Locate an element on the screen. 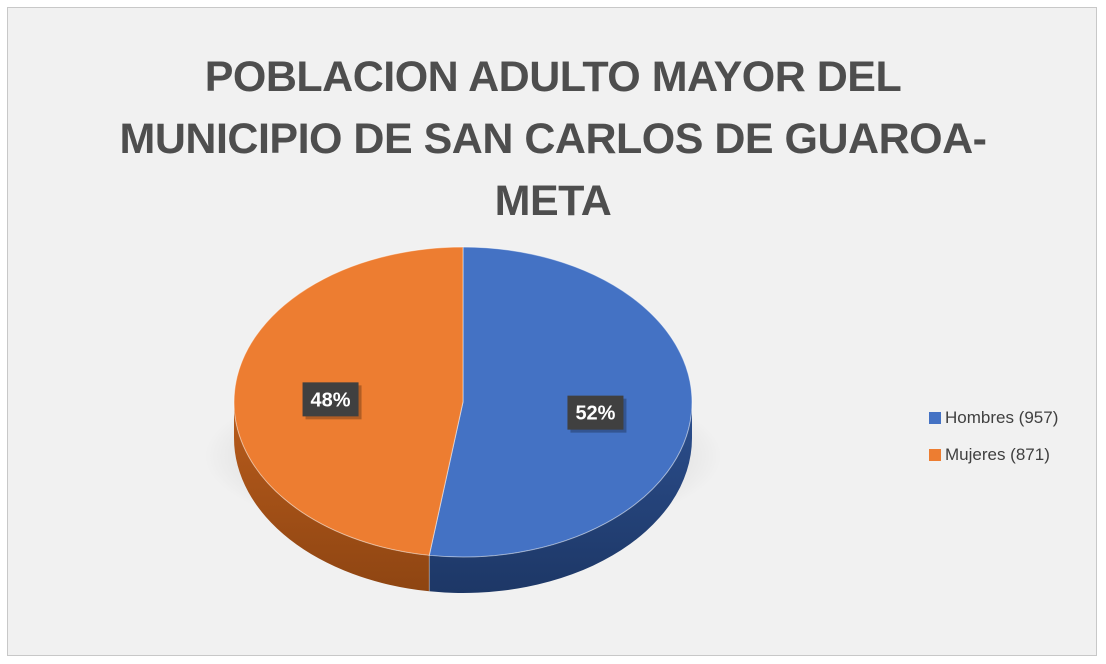  legend-label-hombres: Hombres (957) is located at coordinates (1002, 417).